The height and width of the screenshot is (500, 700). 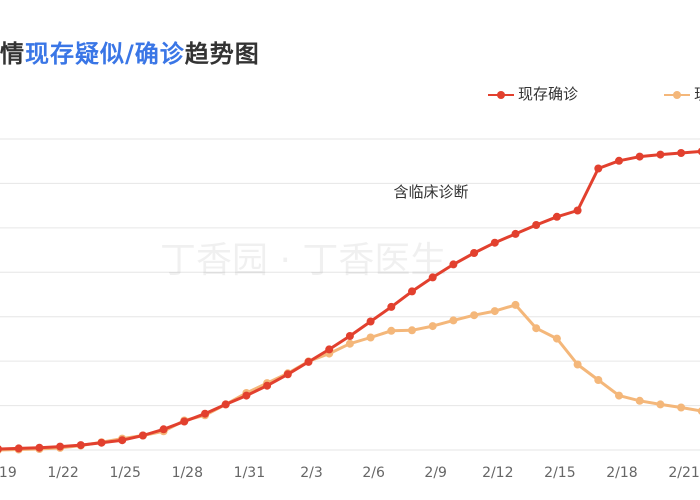 What do you see at coordinates (62, 473) in the screenshot?
I see `x-tick-label: 1/22` at bounding box center [62, 473].